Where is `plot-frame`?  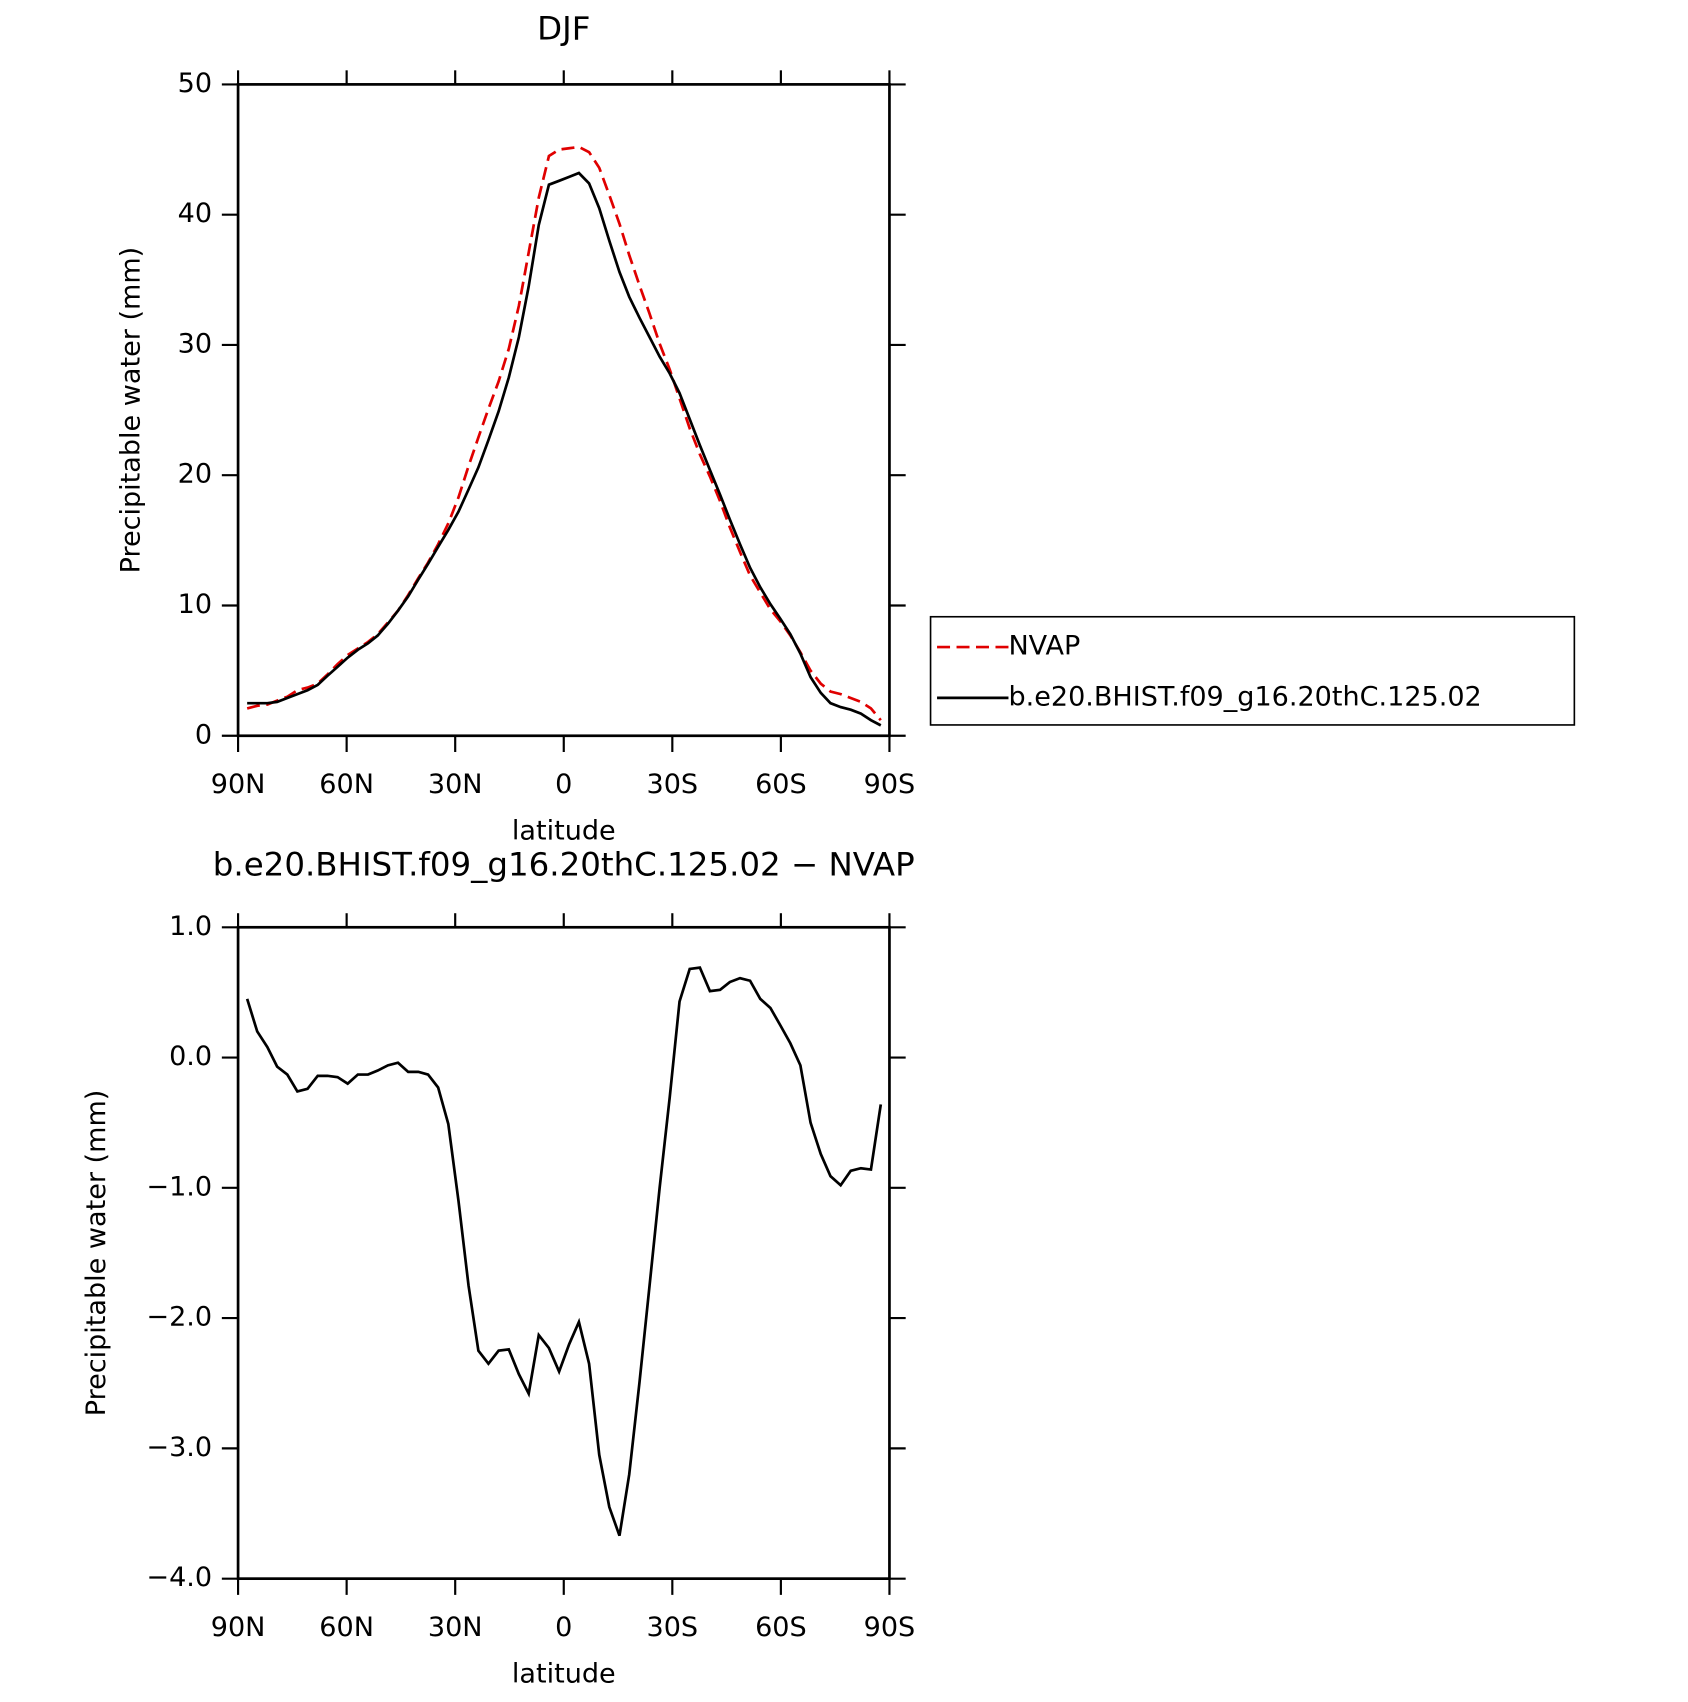
plot-frame is located at coordinates (563, 1253).